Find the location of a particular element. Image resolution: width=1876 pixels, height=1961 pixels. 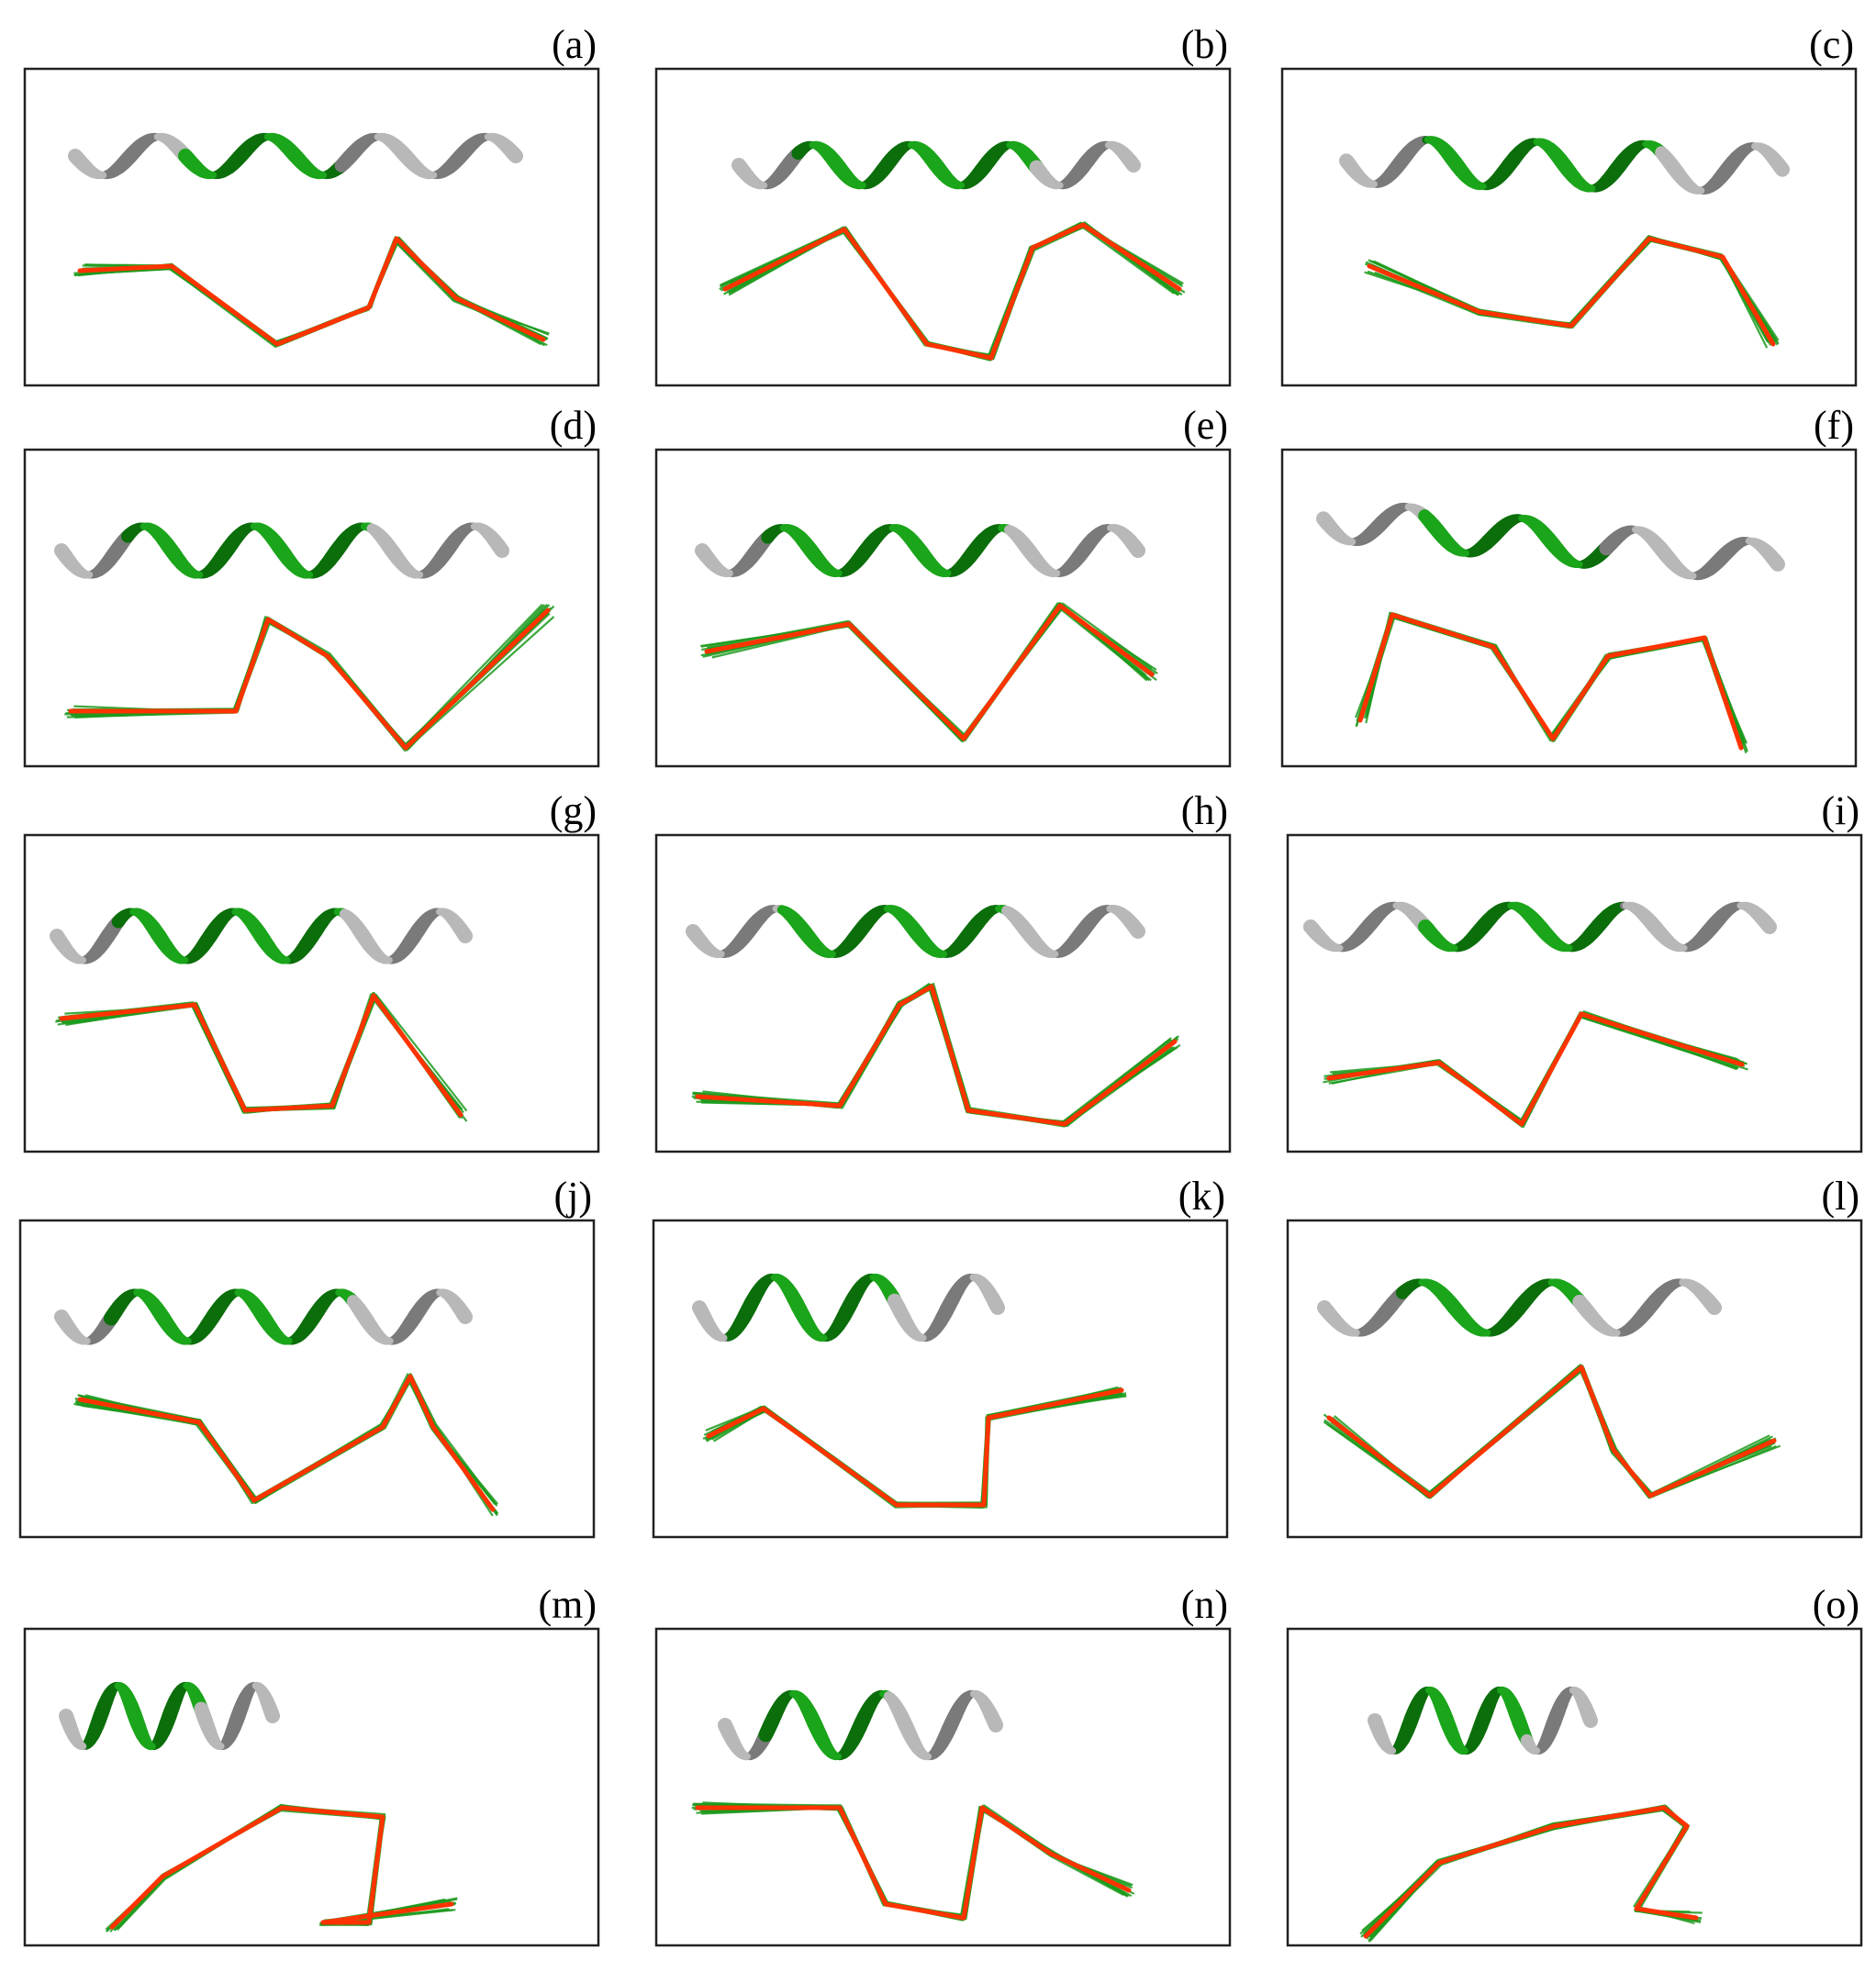

panel-label: (f) is located at coordinates (1834, 425).